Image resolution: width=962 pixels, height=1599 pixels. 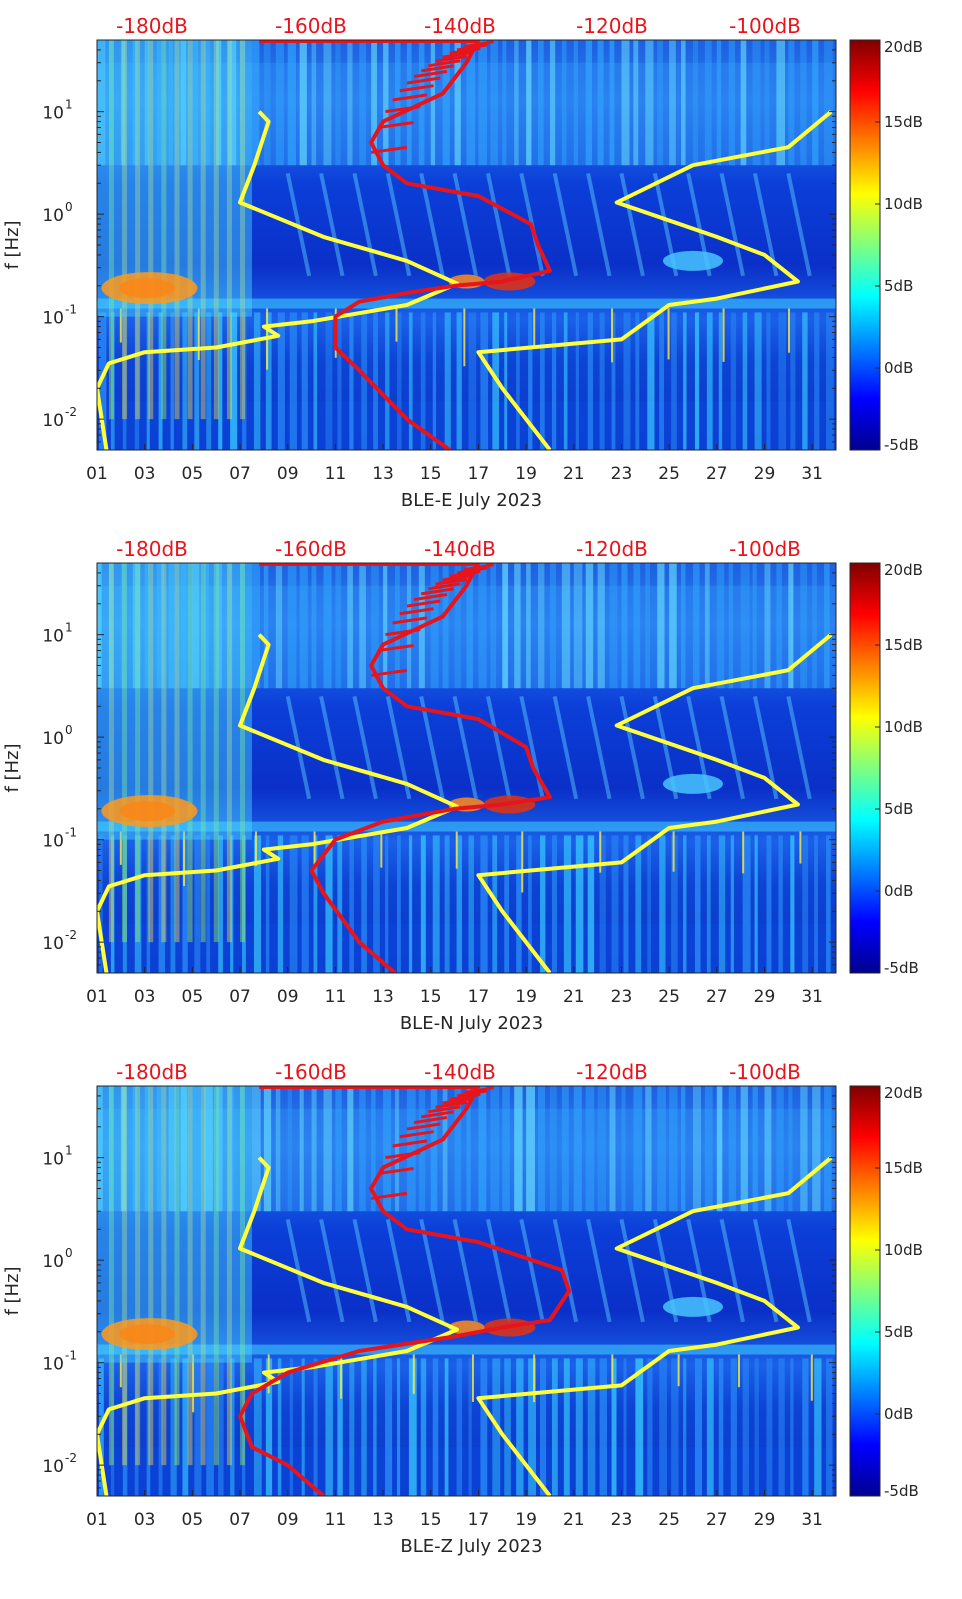 I want to click on y-tick-exponent: -2, so click(x=71, y=1458).